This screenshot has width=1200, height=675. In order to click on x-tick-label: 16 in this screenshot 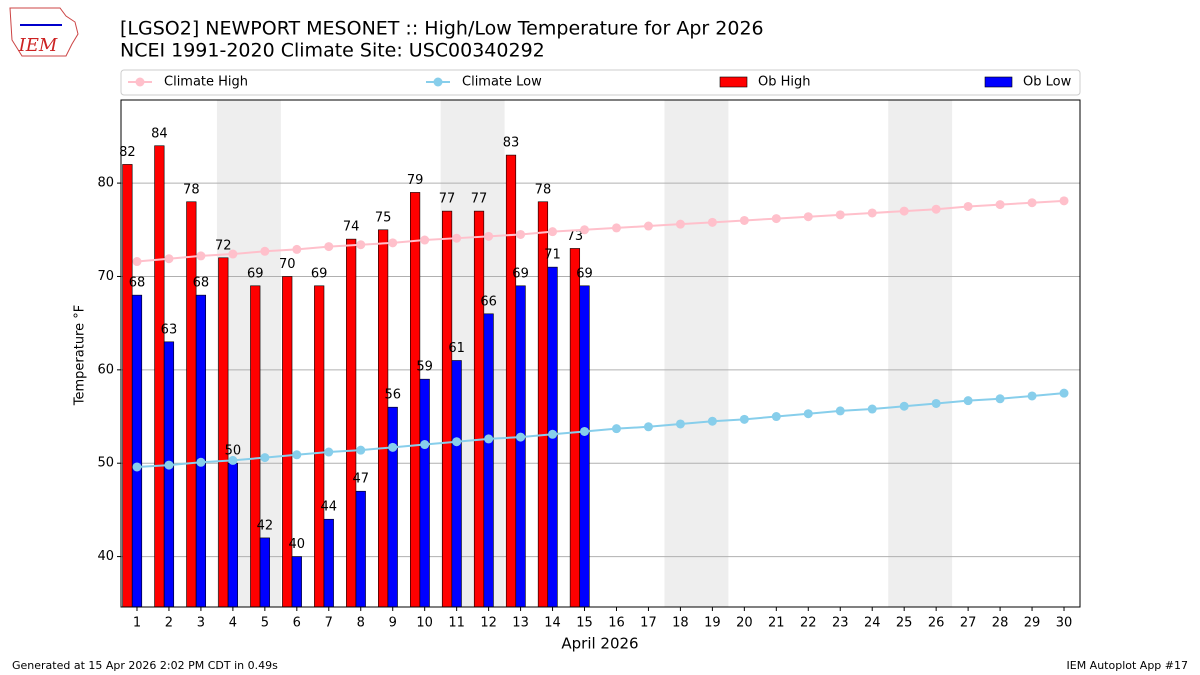, I will do `click(616, 623)`.